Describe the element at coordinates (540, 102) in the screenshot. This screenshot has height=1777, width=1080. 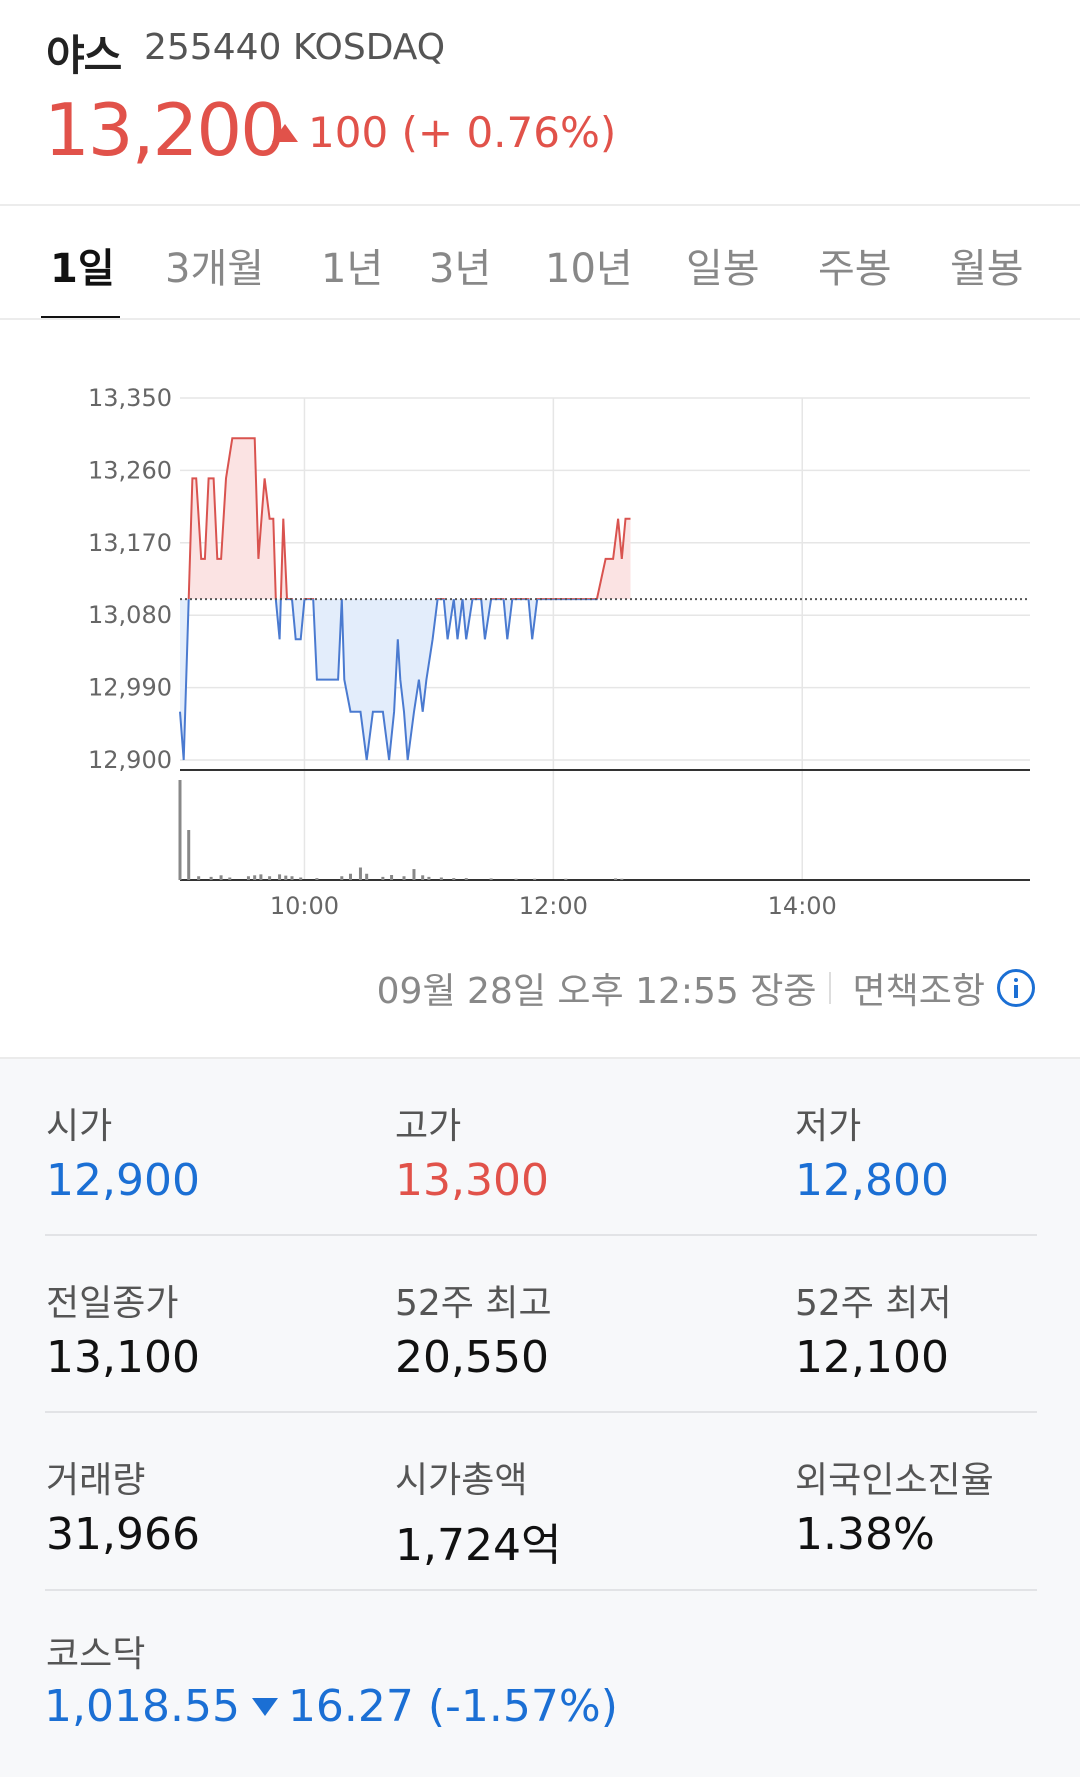
I see `stock-header: 야스 255440 KOSDAQ 13,200 100 (+ 0.76%)` at that location.